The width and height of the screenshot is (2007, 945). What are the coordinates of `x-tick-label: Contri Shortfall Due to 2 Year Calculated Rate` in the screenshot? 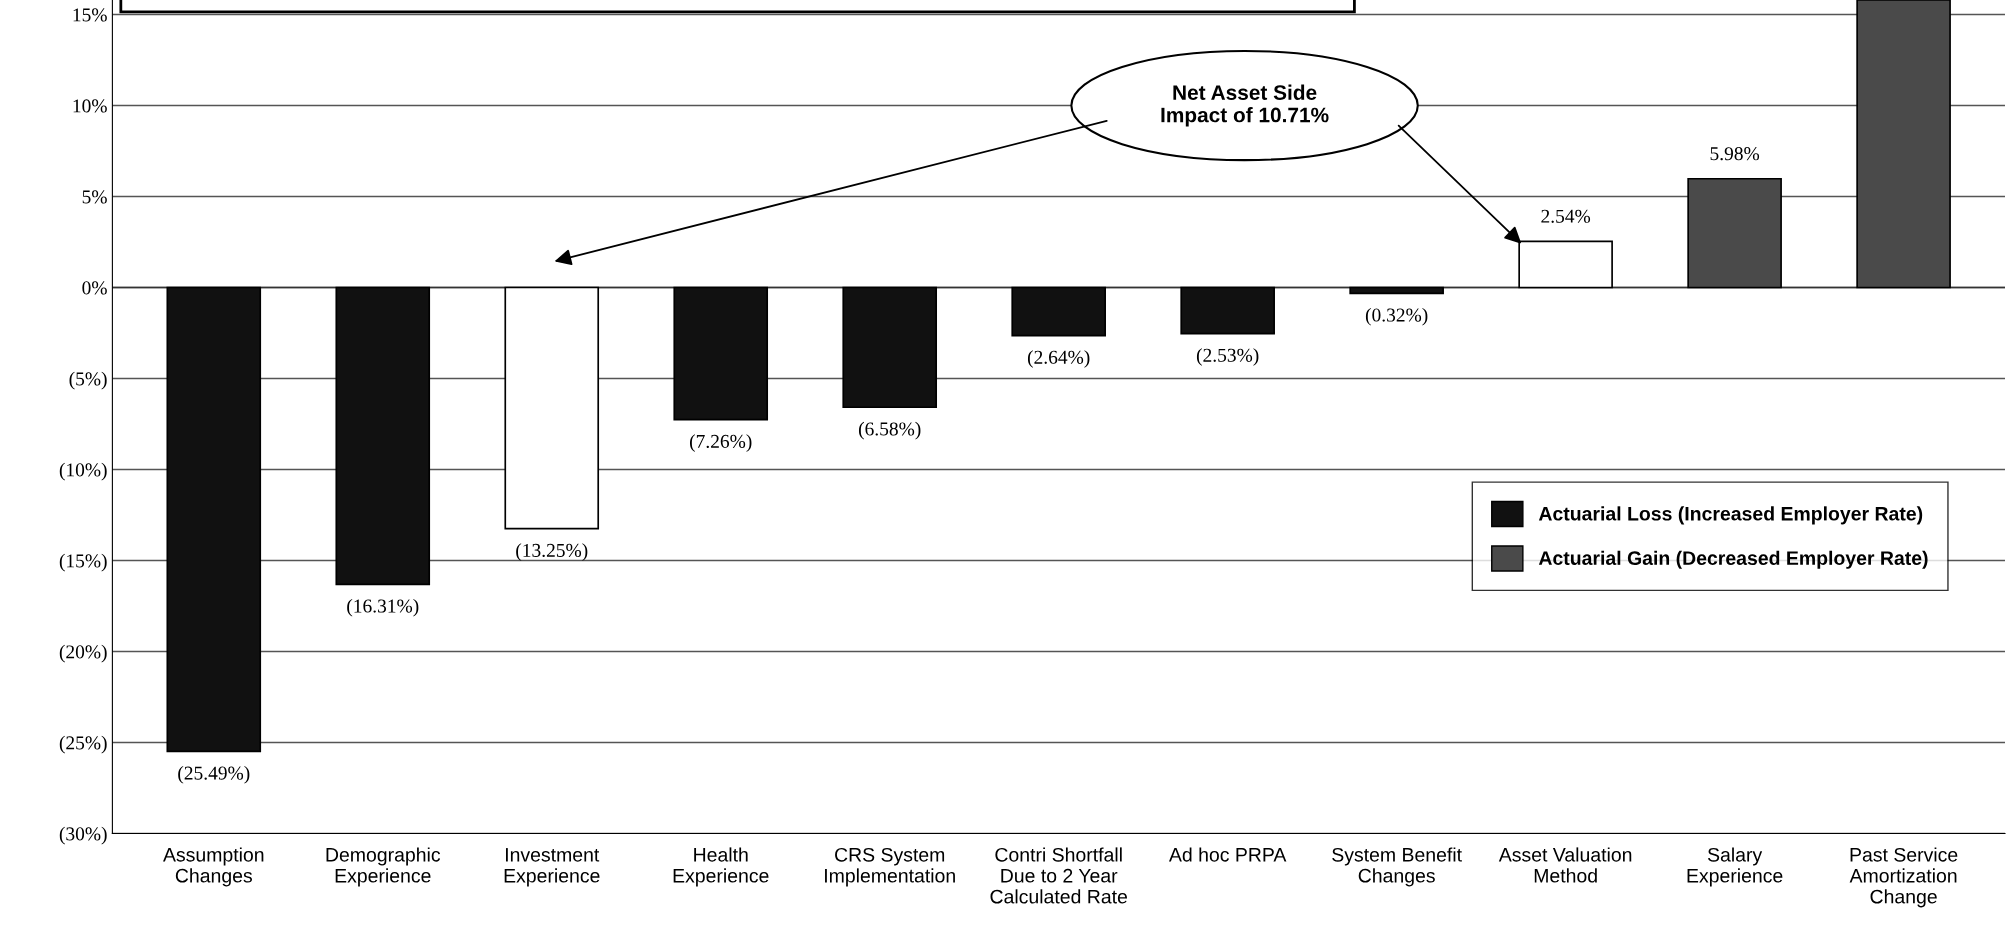 It's located at (1059, 875).